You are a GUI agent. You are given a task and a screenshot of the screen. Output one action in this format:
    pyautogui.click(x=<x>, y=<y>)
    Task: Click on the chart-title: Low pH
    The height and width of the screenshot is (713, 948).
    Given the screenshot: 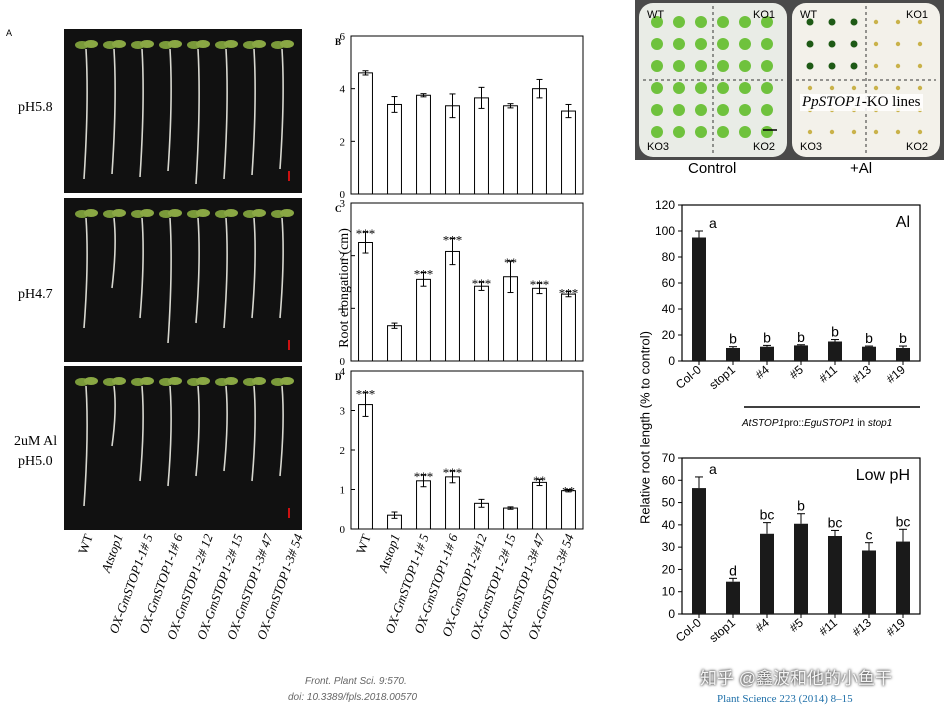 What is the action you would take?
    pyautogui.click(x=883, y=475)
    